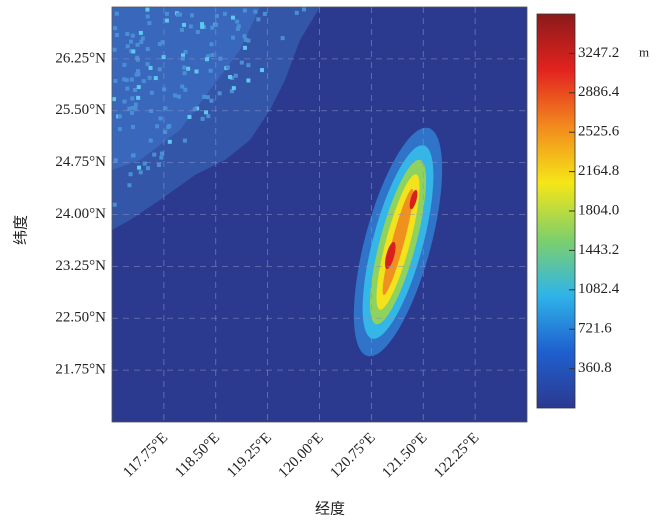 Image resolution: width=659 pixels, height=523 pixels. I want to click on colorbar-tick-label: 1082.4, so click(599, 289).